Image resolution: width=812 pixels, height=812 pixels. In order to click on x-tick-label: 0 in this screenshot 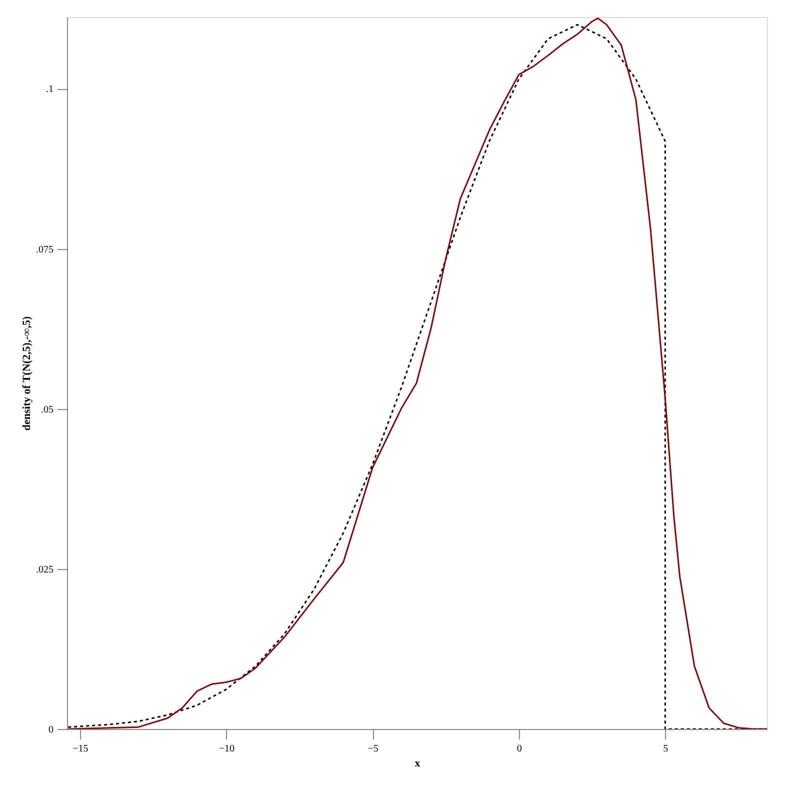, I will do `click(519, 749)`.